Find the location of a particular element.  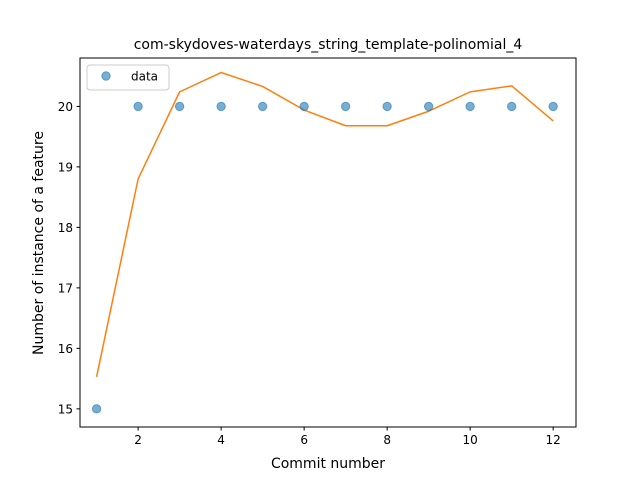

legend-box is located at coordinates (128, 77).